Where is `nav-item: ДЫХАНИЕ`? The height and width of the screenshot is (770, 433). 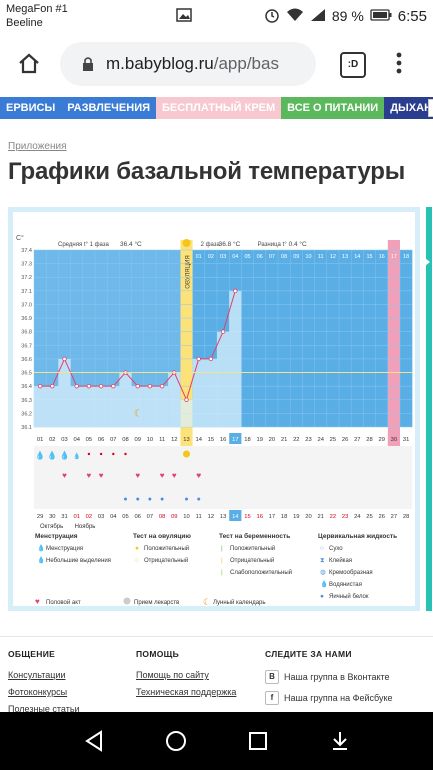 nav-item: ДЫХАНИЕ is located at coordinates (408, 108).